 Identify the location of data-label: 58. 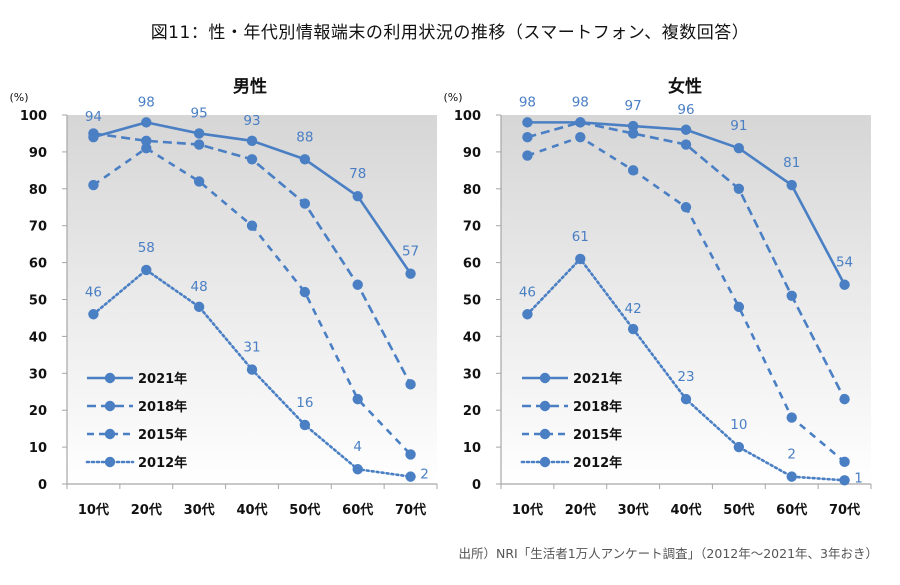
(146, 248).